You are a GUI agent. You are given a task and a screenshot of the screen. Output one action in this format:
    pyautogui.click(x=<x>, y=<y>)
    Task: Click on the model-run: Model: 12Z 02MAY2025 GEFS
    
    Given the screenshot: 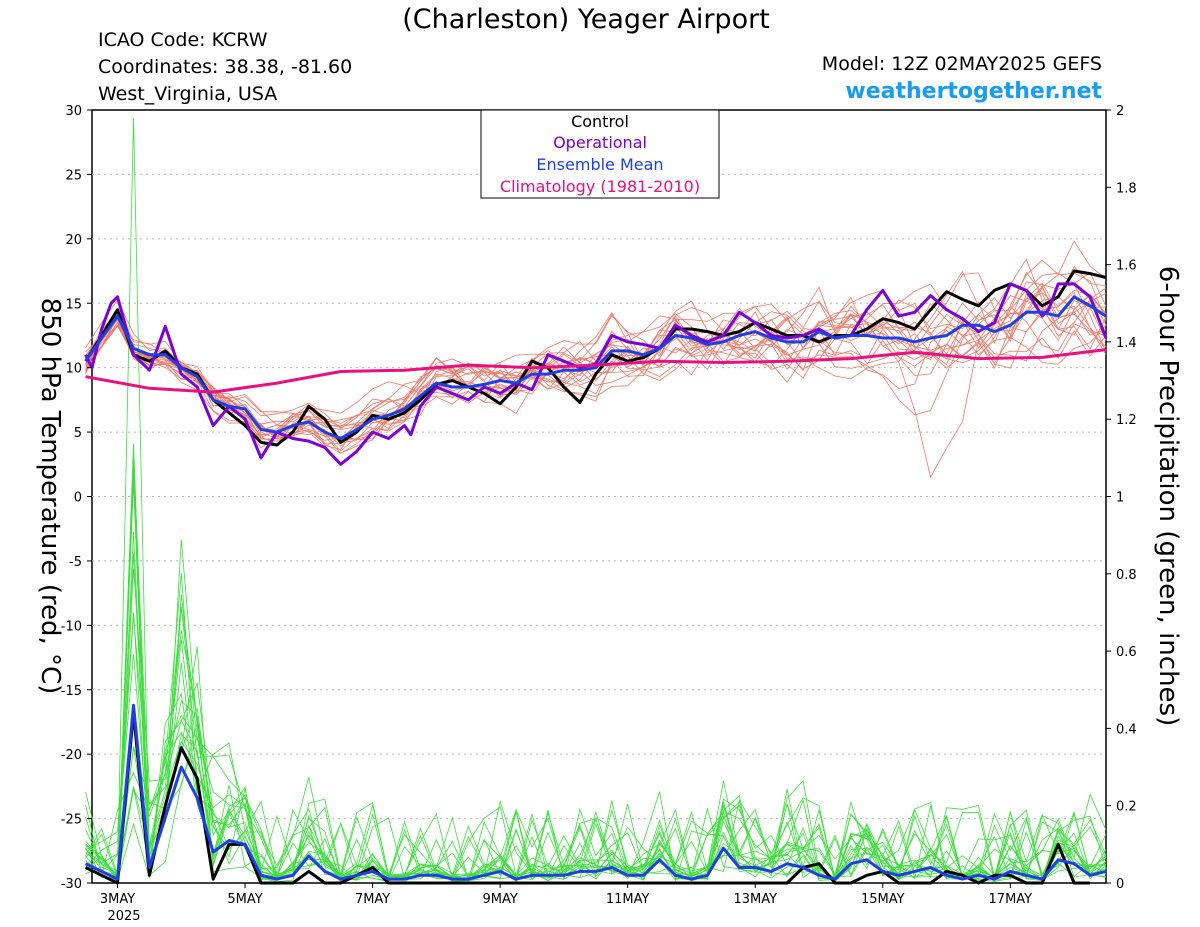 What is the action you would take?
    pyautogui.click(x=962, y=64)
    